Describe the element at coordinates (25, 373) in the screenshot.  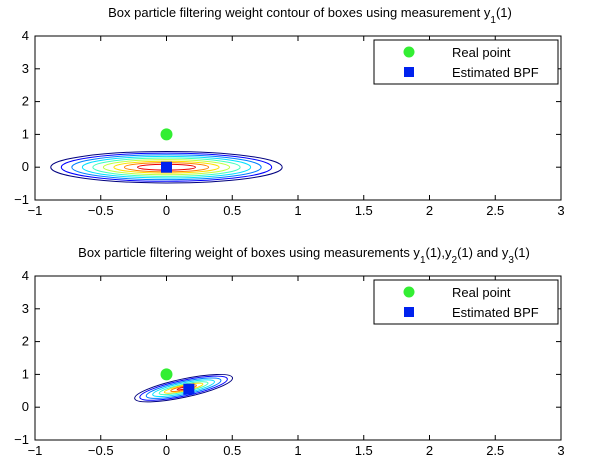
I see `chart-2-ytick-label: 1` at that location.